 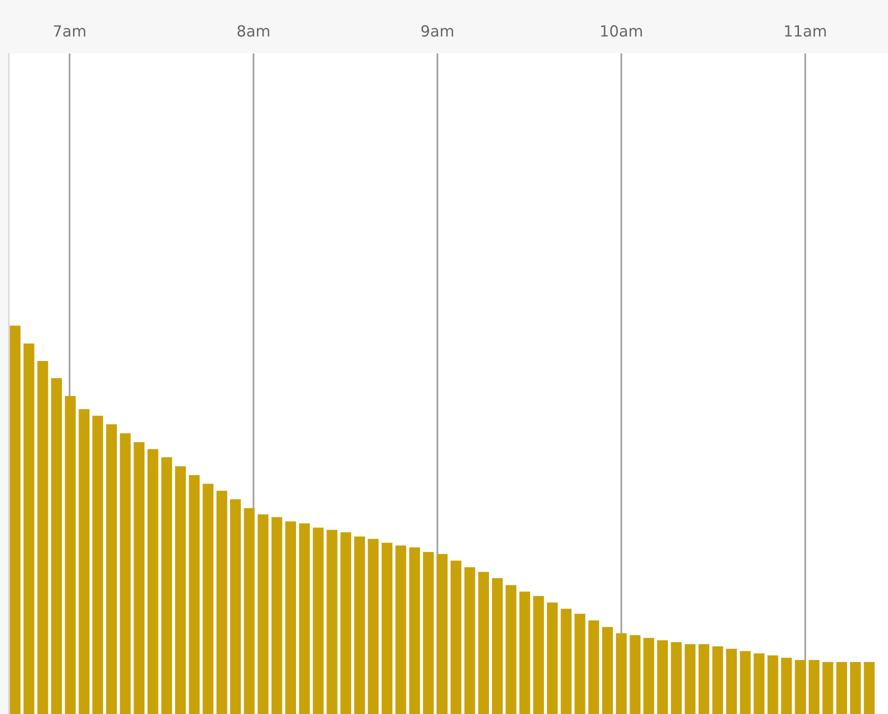 I want to click on x-tick-label: 10am, so click(x=621, y=31).